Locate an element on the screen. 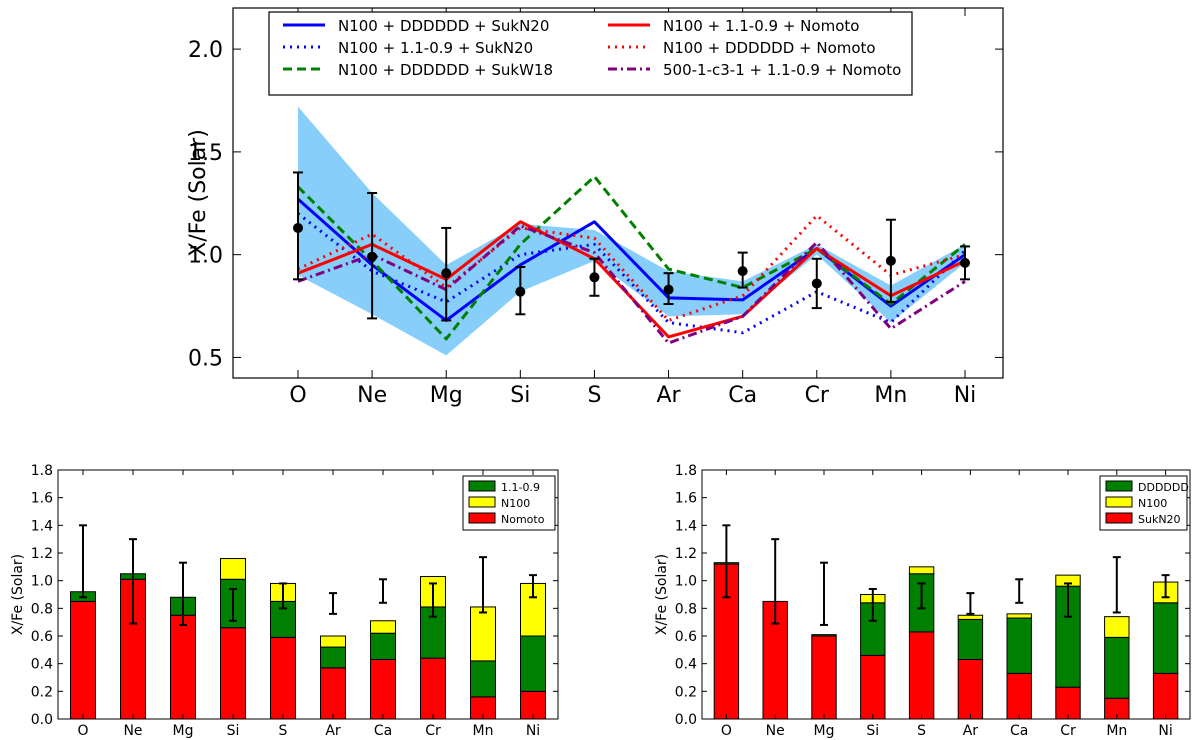  legend-label-0: DDDDDD is located at coordinates (1163, 487).